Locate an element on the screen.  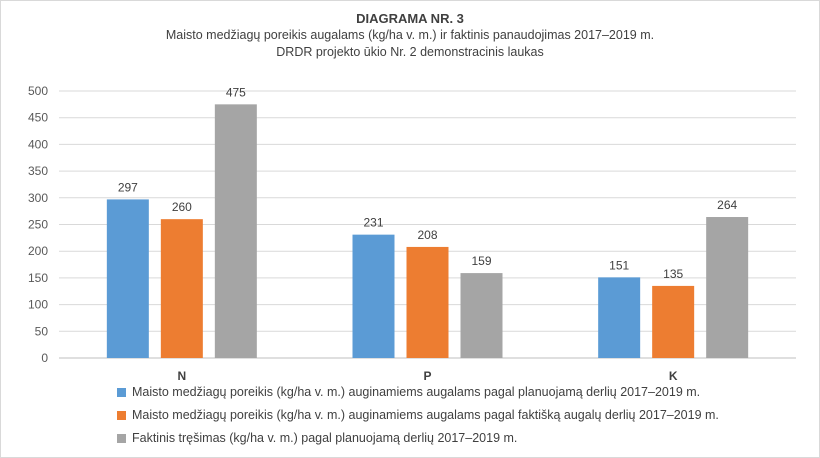
data-label: 208 is located at coordinates (427, 235).